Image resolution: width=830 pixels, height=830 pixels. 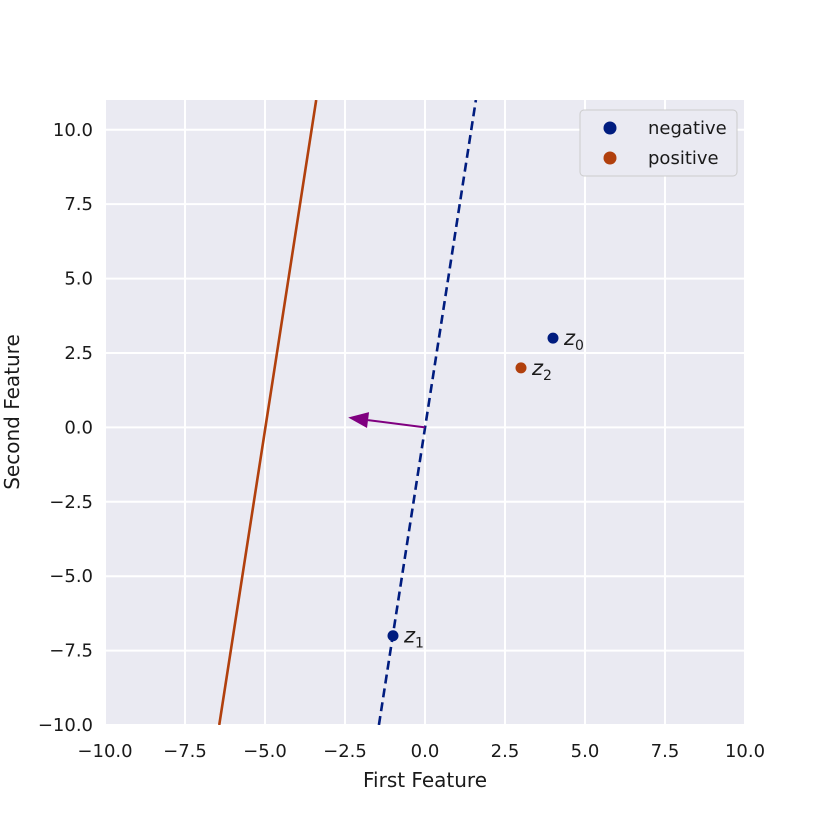 I want to click on point-label-subscript: 0, so click(x=579, y=346).